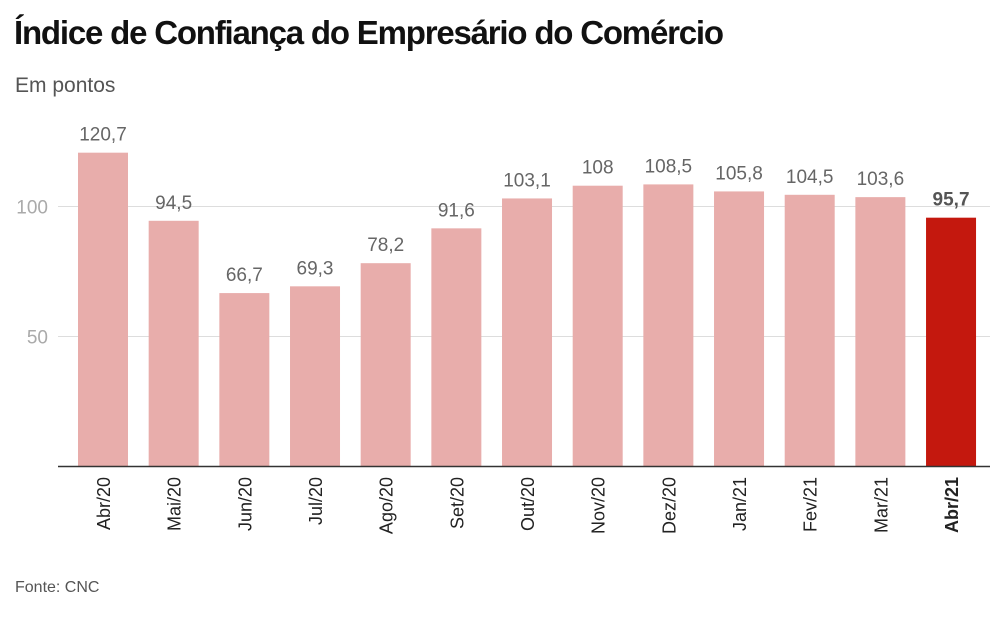  I want to click on x-tick-label: Out/20, so click(528, 504).